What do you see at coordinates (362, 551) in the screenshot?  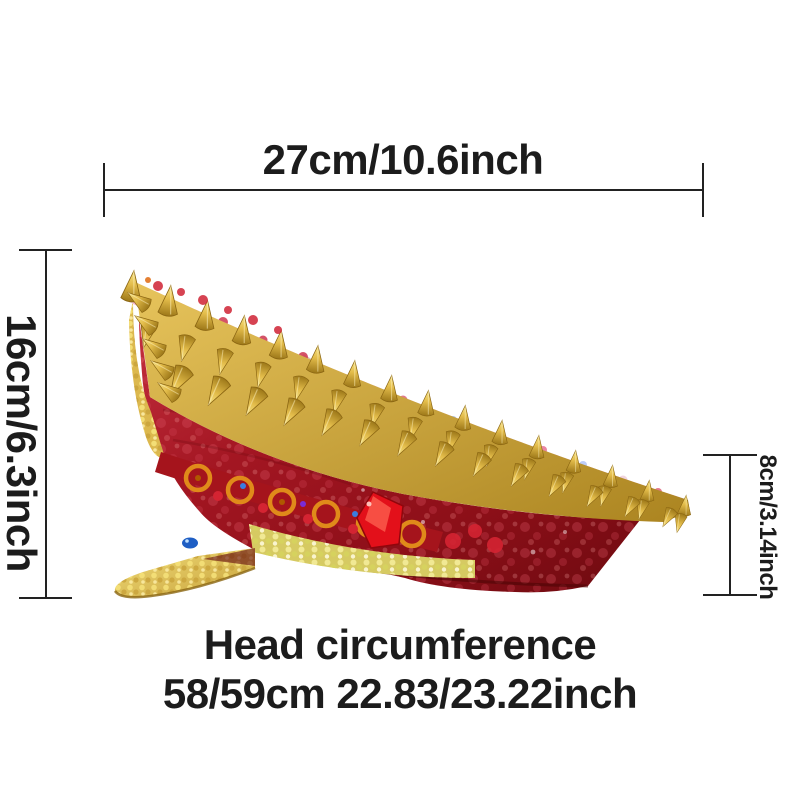 I see `bottom-sequin-band` at bounding box center [362, 551].